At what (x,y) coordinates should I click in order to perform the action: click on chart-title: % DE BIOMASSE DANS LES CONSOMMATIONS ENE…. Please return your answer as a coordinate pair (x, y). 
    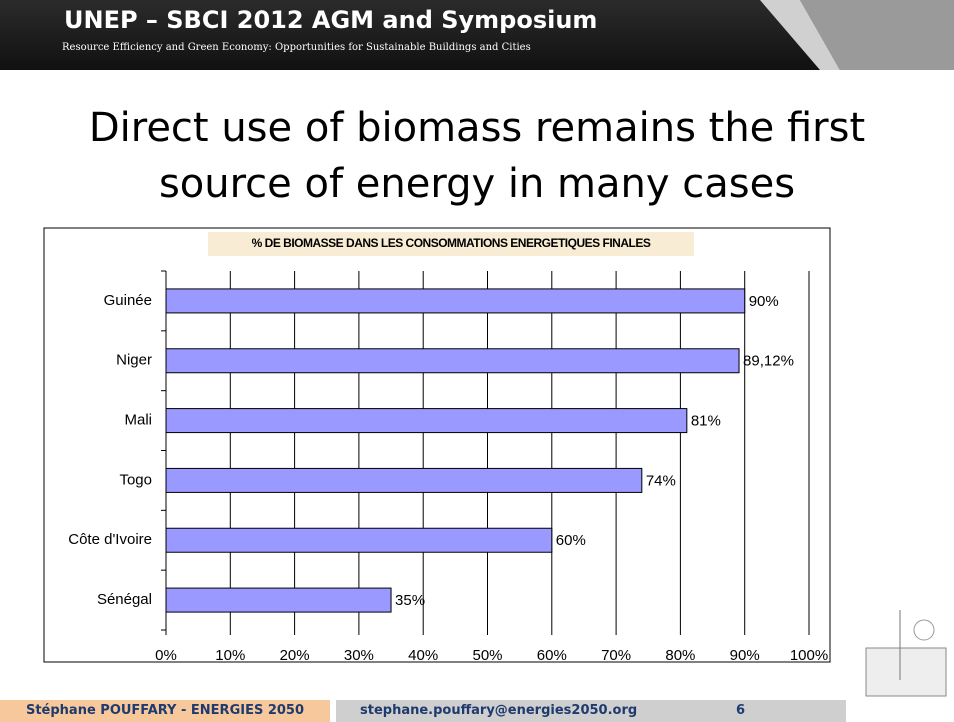
    Looking at the image, I should click on (451, 243).